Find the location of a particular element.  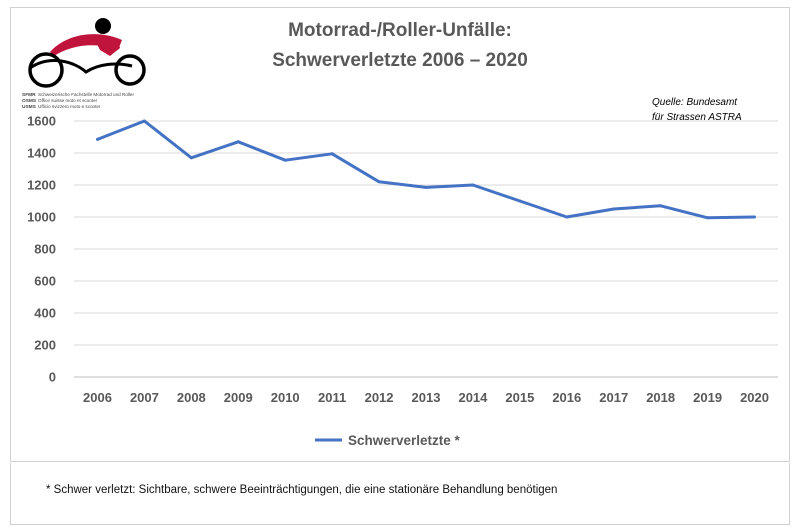

source-note-line-2: für Strassen ASTRA is located at coordinates (697, 117).